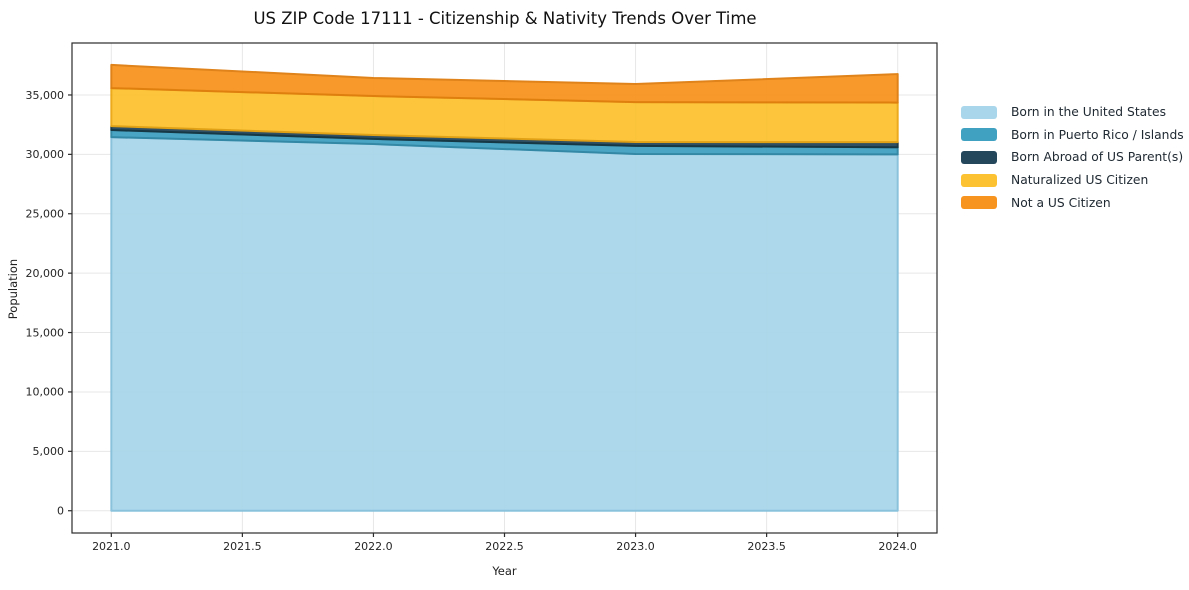 This screenshot has height=590, width=1189. I want to click on x-tick-label: 2024.0, so click(897, 546).